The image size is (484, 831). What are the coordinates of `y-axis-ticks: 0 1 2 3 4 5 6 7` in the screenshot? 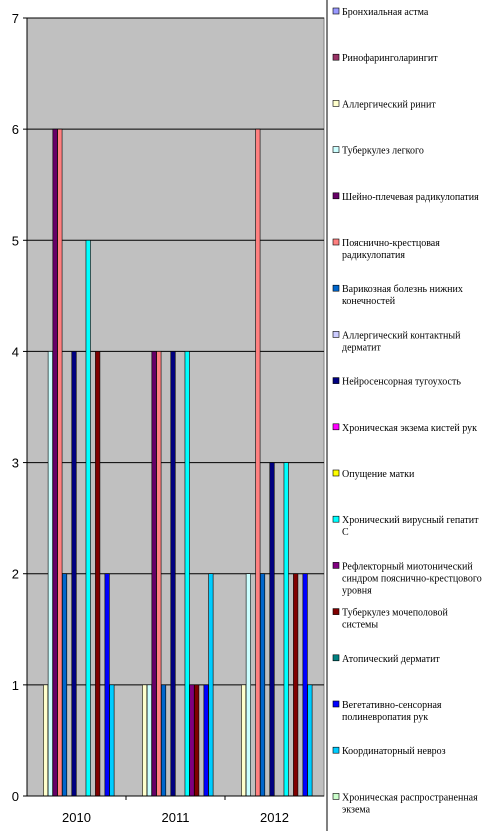 It's located at (19, 407).